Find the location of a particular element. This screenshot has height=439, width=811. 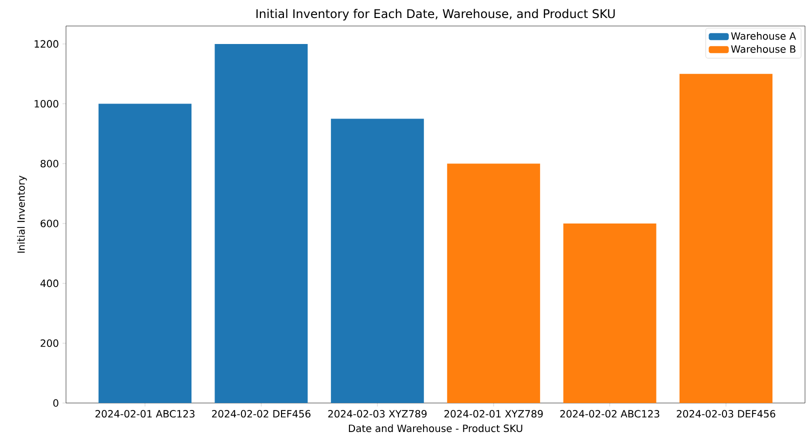

y-tick-label: 400 is located at coordinates (49, 284).